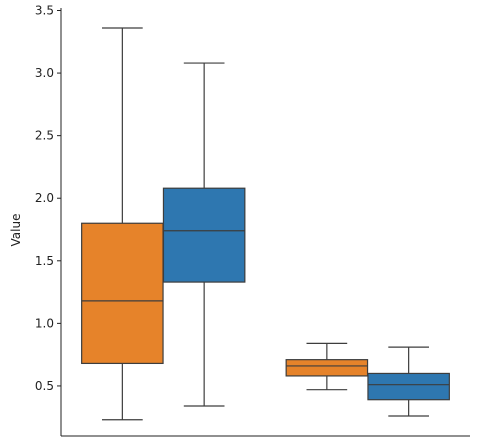 The image size is (490, 446). I want to click on y-tick-label: 0.5, so click(44, 386).